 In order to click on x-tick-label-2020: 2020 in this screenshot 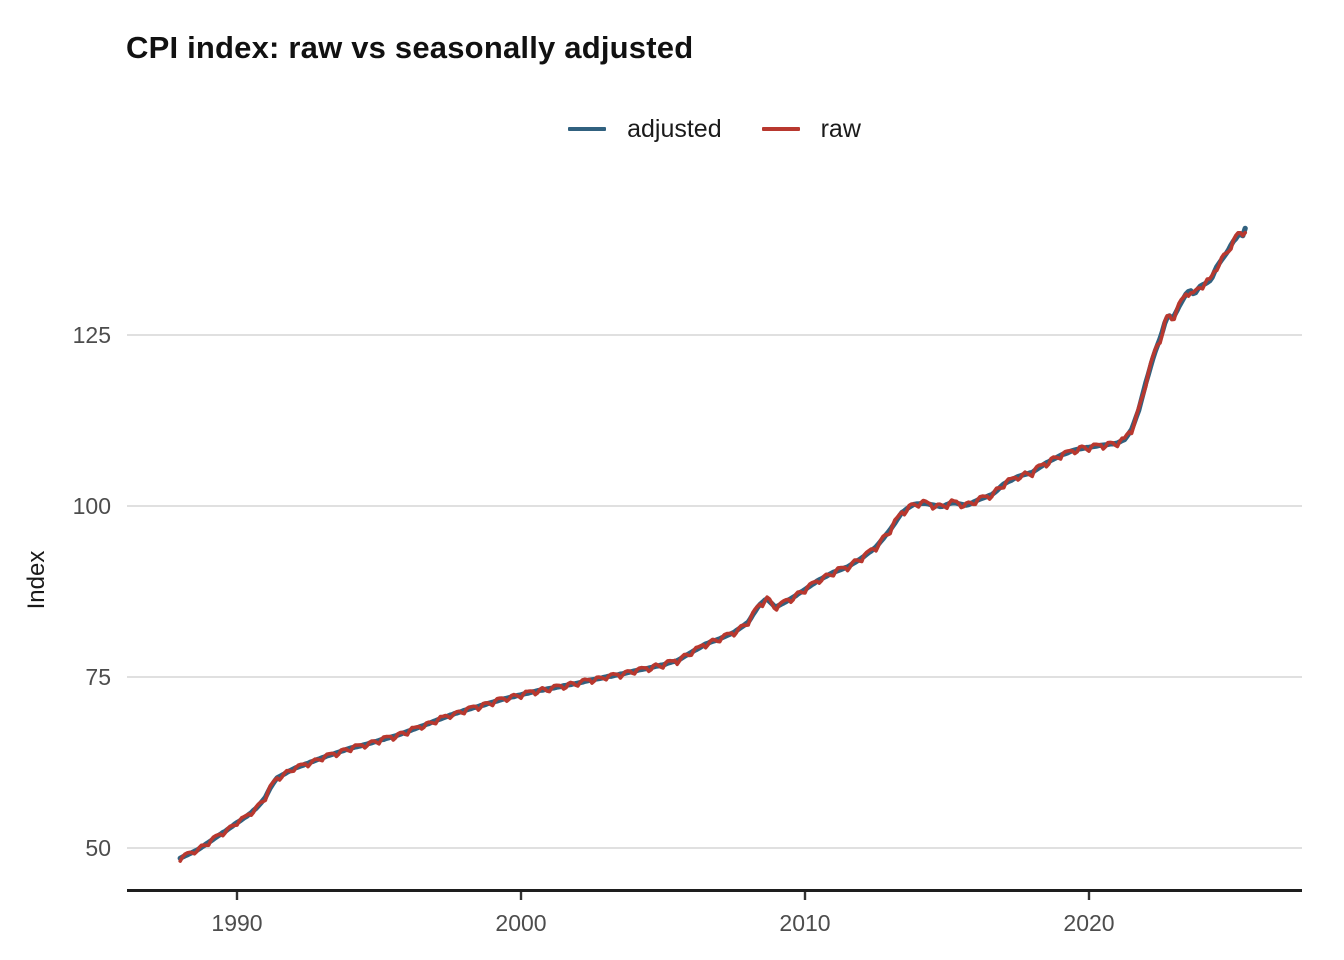, I will do `click(1088, 923)`.